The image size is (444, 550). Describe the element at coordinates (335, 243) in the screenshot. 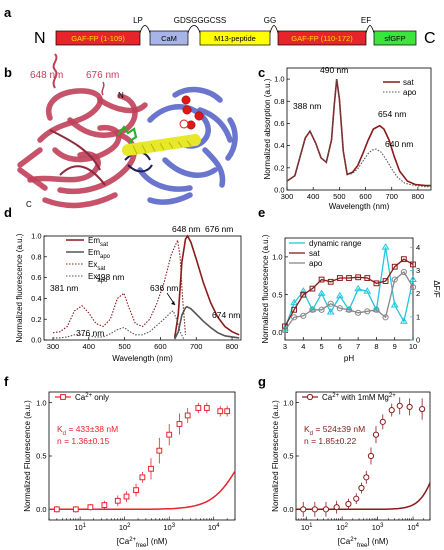

I see `legend-label: dynamic range` at that location.